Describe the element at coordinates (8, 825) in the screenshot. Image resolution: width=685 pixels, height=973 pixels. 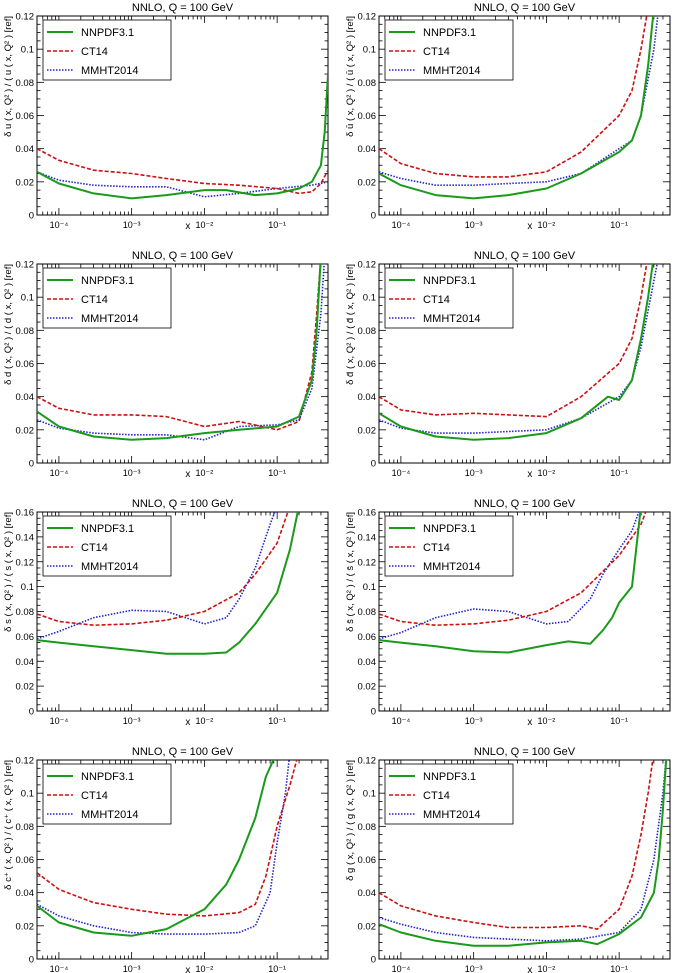
I see `y-axis-label: δ c⁺ ( x, Q² ) / ( c⁺ ( x, Q² ) [ref]` at that location.